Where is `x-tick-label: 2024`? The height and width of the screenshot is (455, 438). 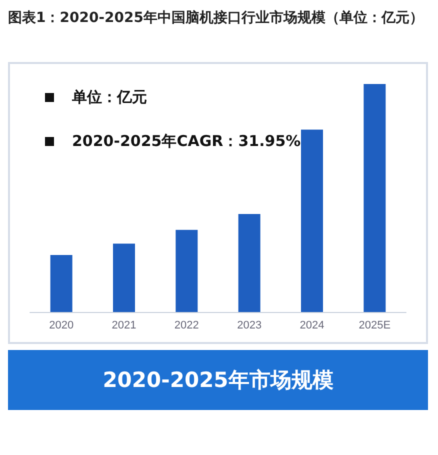 x-tick-label: 2024 is located at coordinates (312, 326).